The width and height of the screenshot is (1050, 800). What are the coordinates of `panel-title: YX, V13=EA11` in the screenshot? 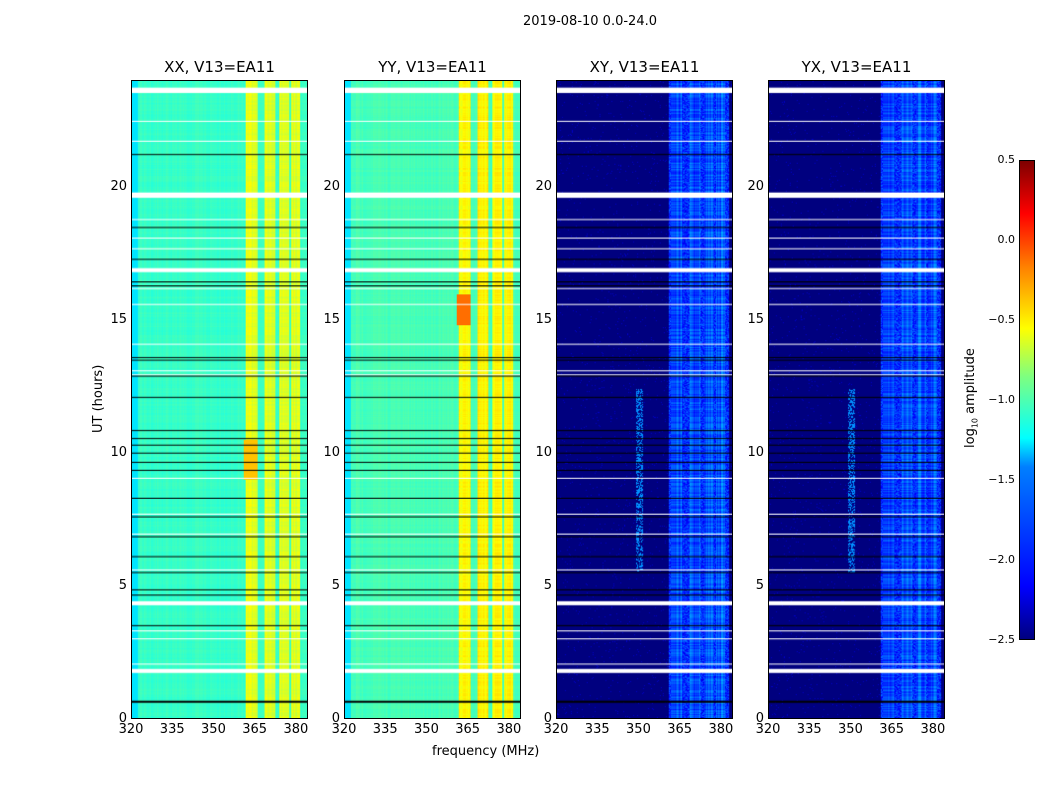 It's located at (856, 67).